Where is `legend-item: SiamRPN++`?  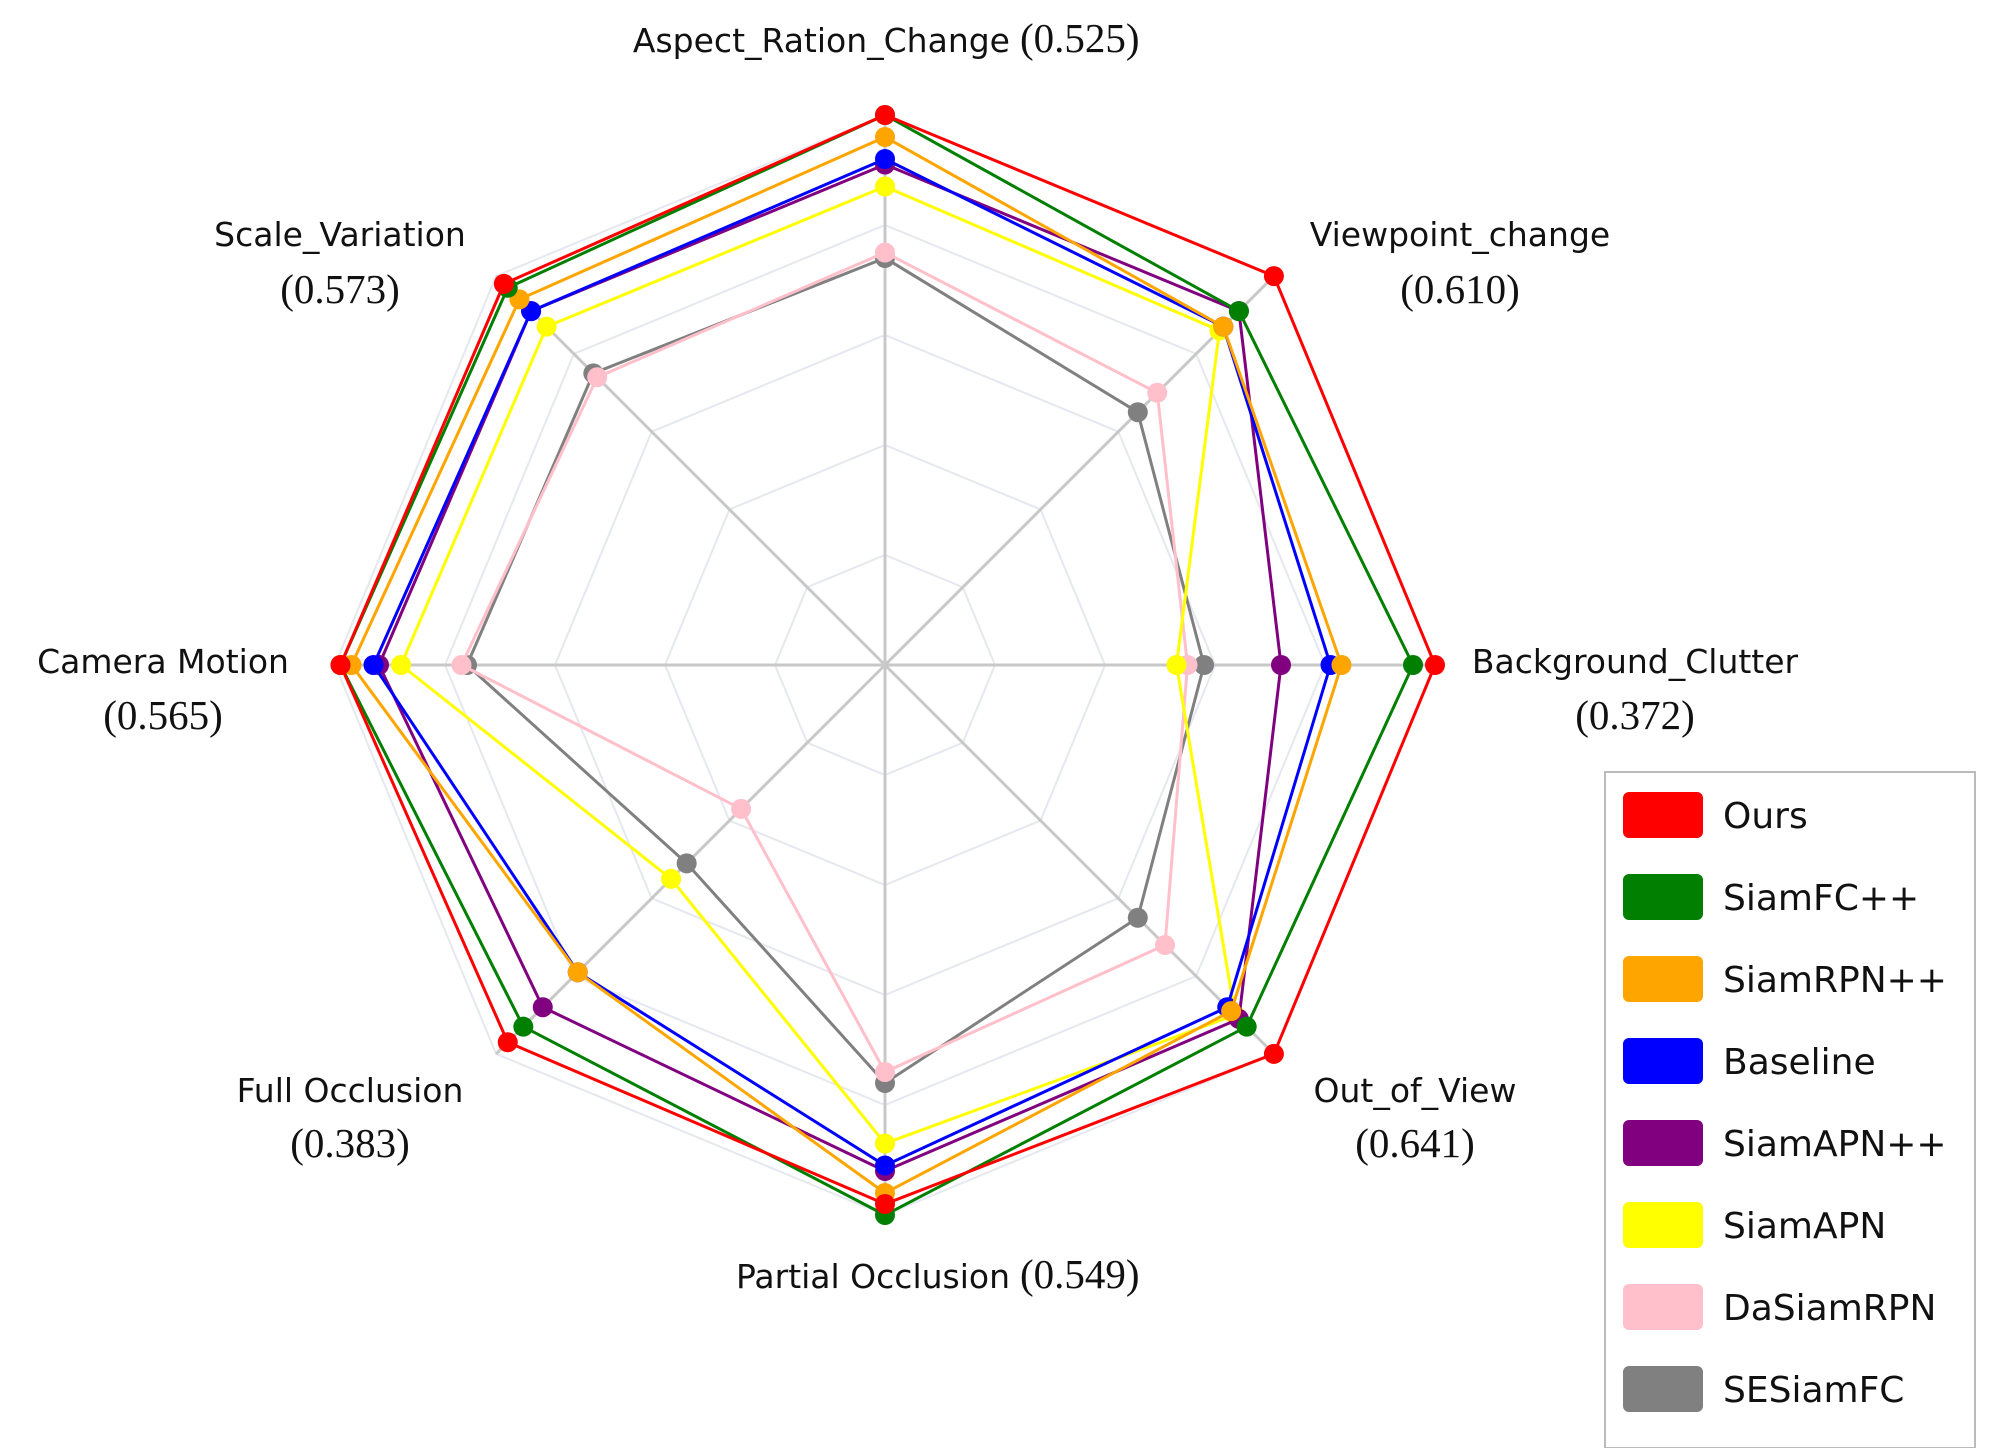 legend-item: SiamRPN++ is located at coordinates (1785, 979).